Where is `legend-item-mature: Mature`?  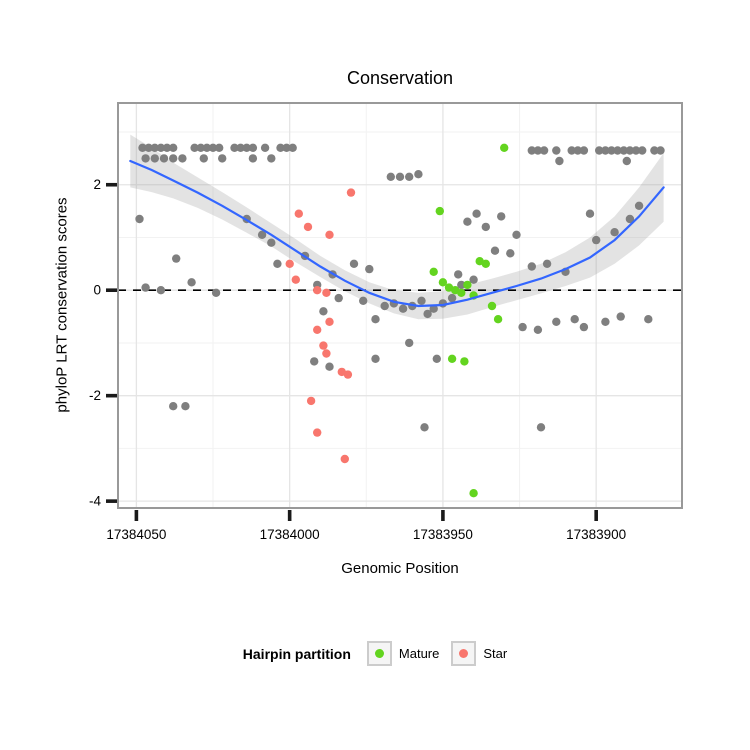
legend-item-mature: Mature is located at coordinates (403, 653).